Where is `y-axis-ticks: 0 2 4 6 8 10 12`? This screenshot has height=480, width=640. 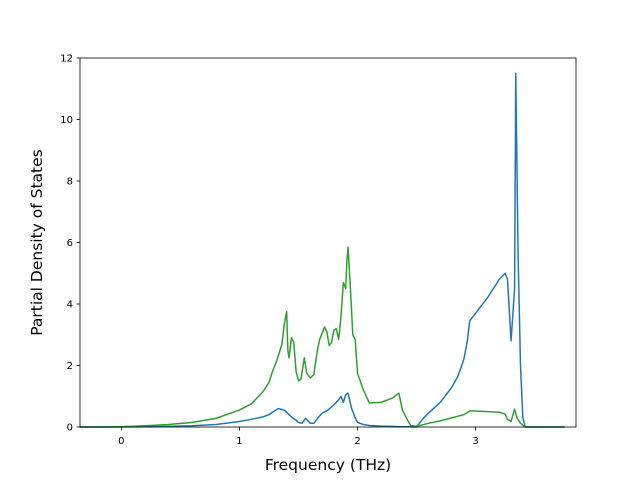
y-axis-ticks: 0 2 4 6 8 10 12 is located at coordinates (70, 244).